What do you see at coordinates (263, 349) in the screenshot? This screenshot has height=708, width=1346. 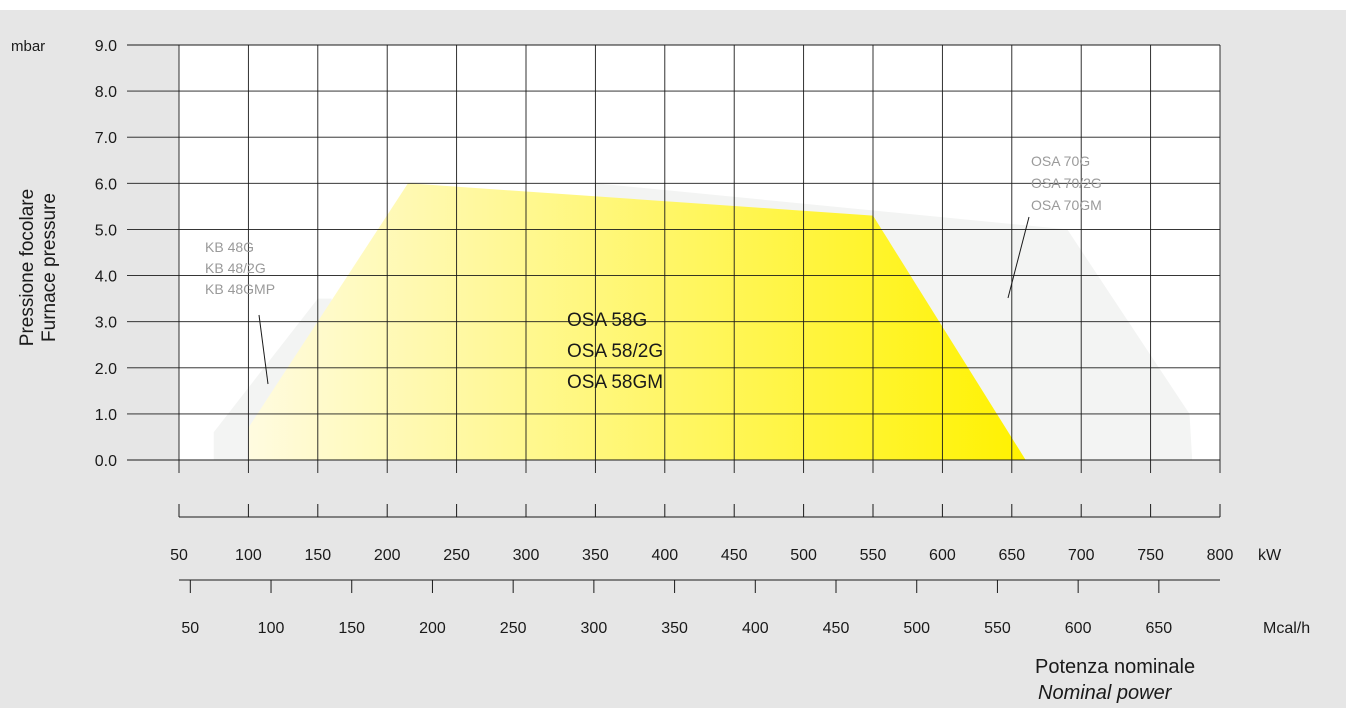 I see `kb48-leader-line` at bounding box center [263, 349].